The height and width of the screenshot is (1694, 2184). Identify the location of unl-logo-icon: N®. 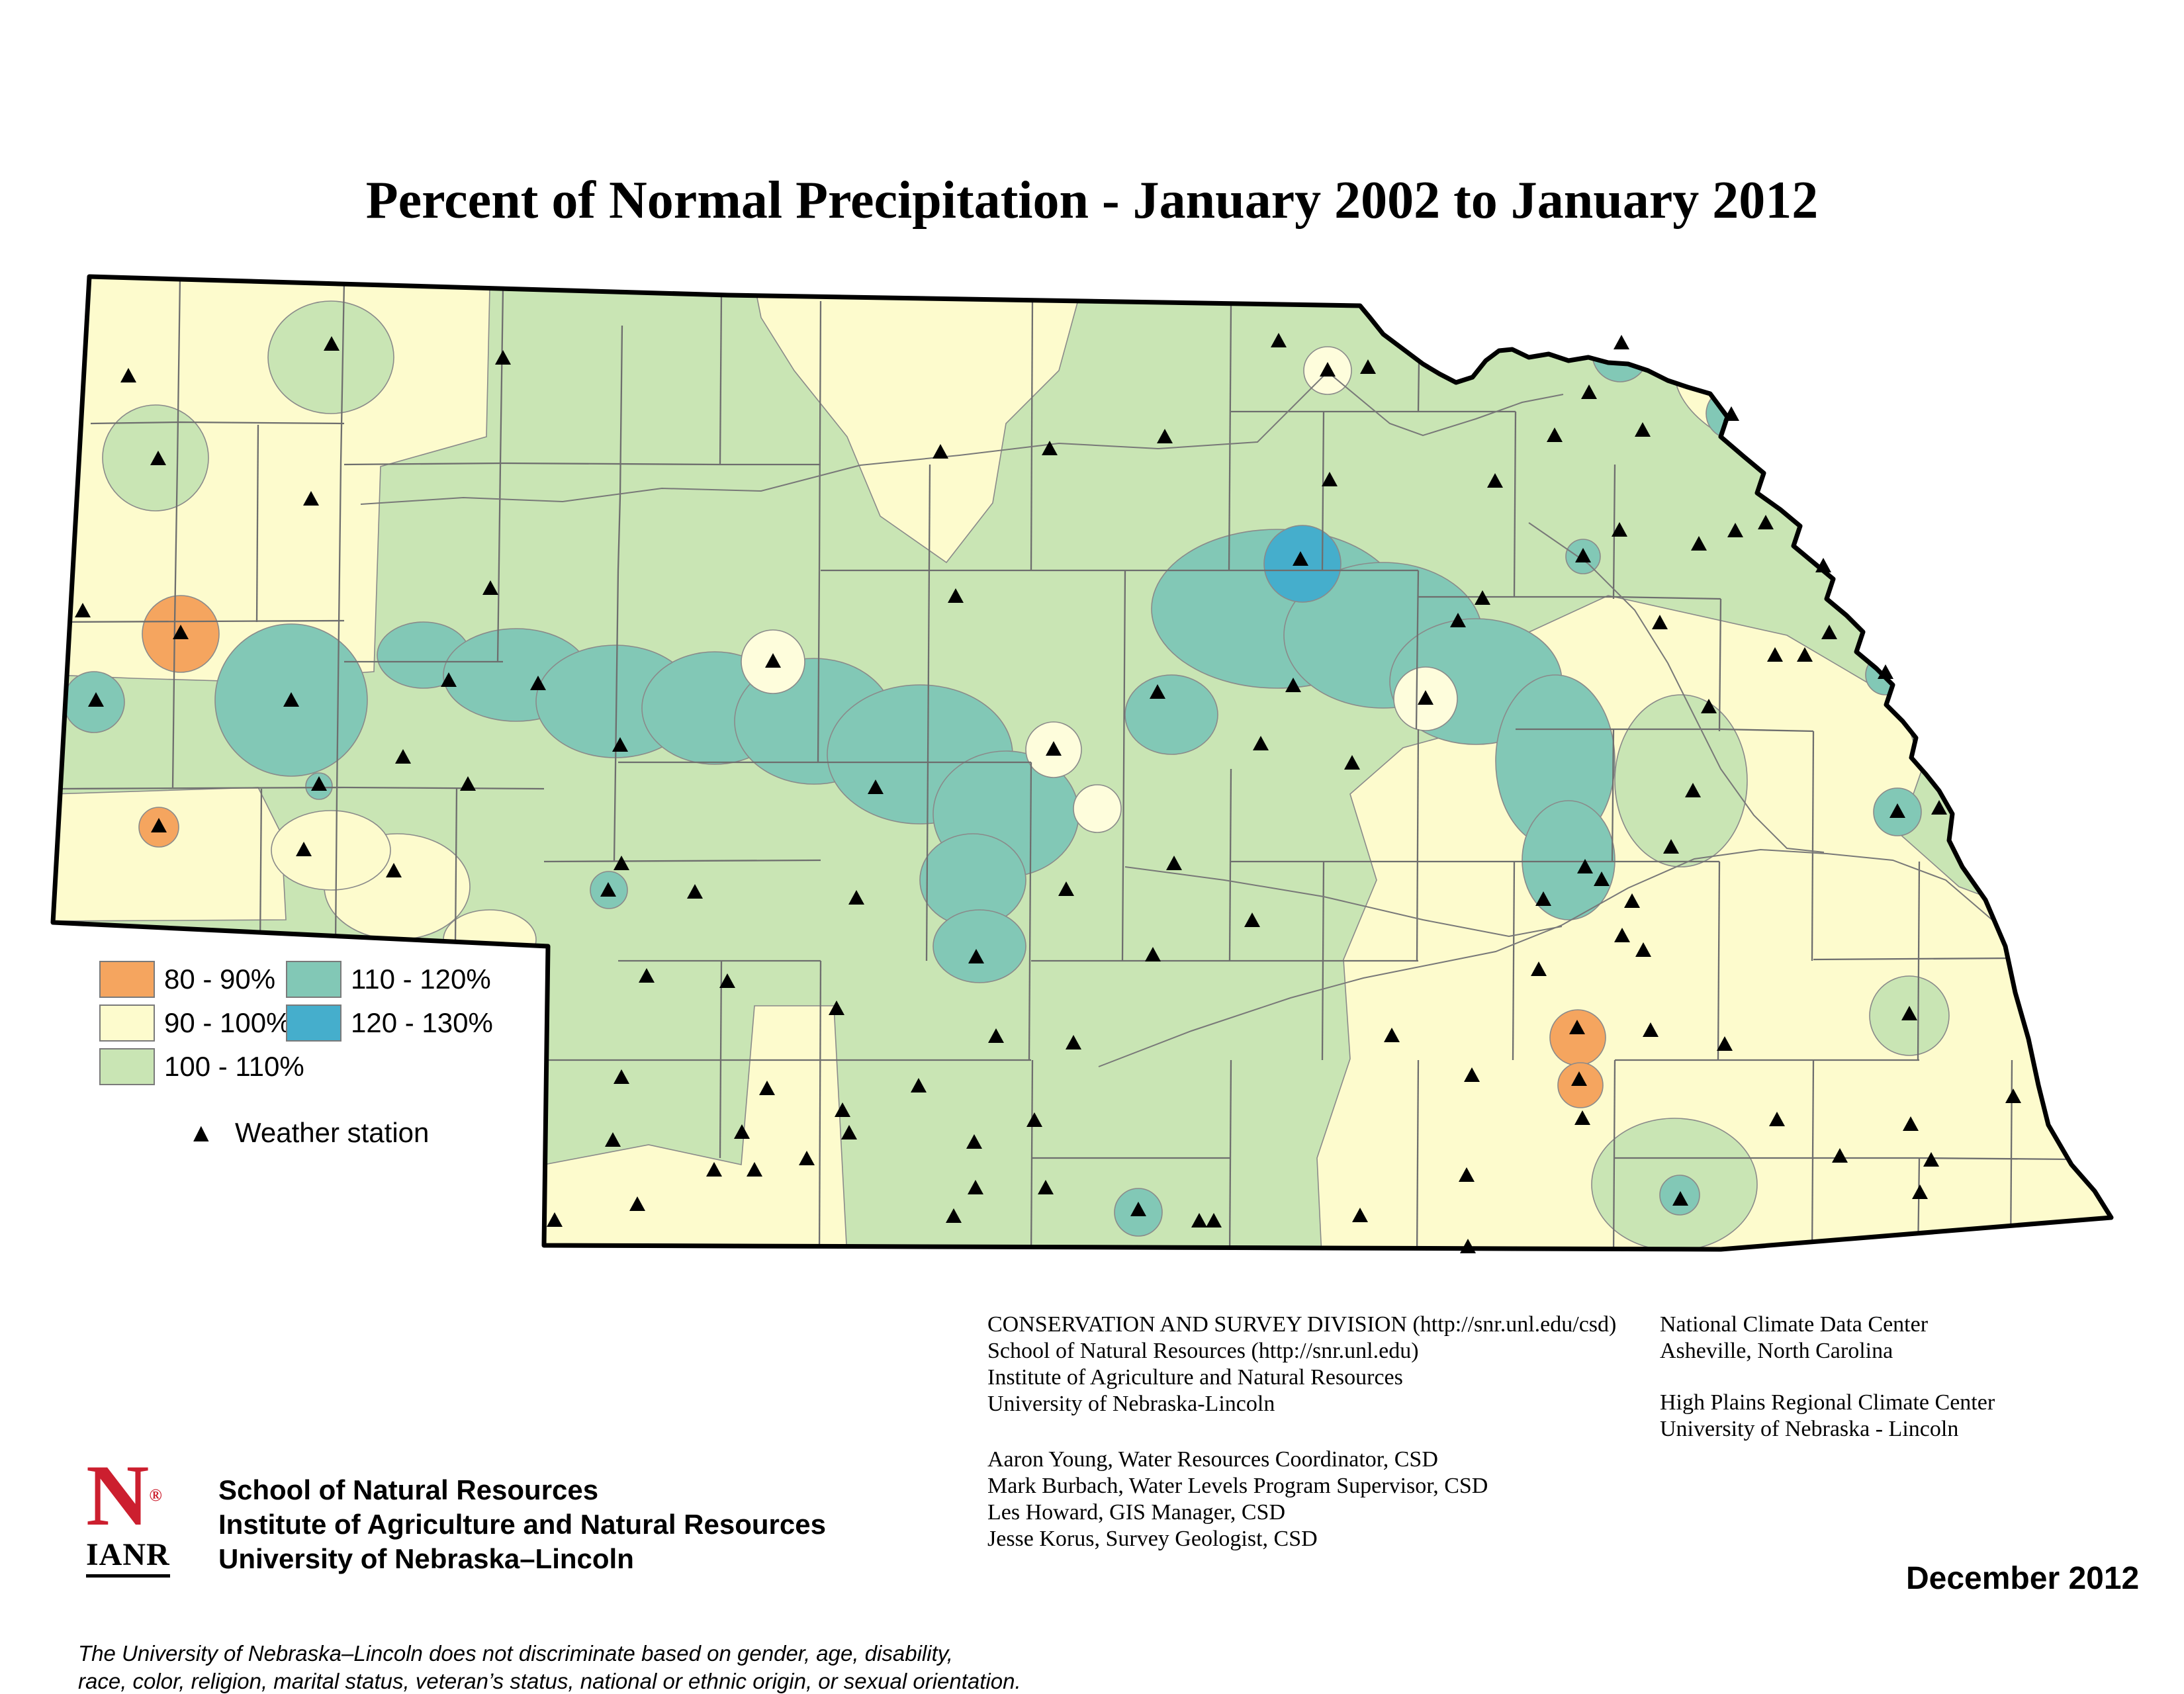
(124, 1496).